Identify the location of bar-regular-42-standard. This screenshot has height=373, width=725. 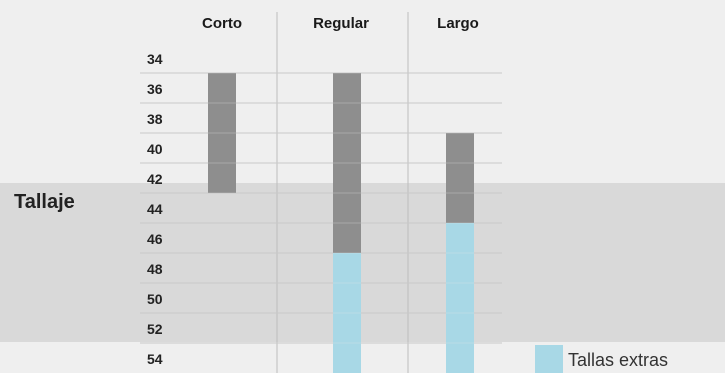
(347, 178).